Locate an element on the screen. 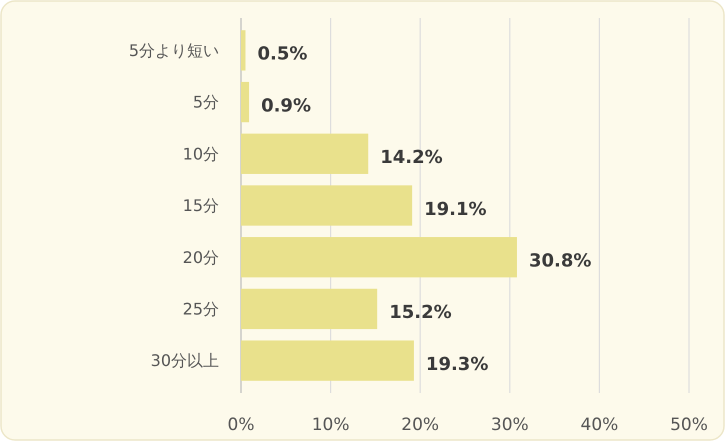  data-label: 14.2% is located at coordinates (411, 157).